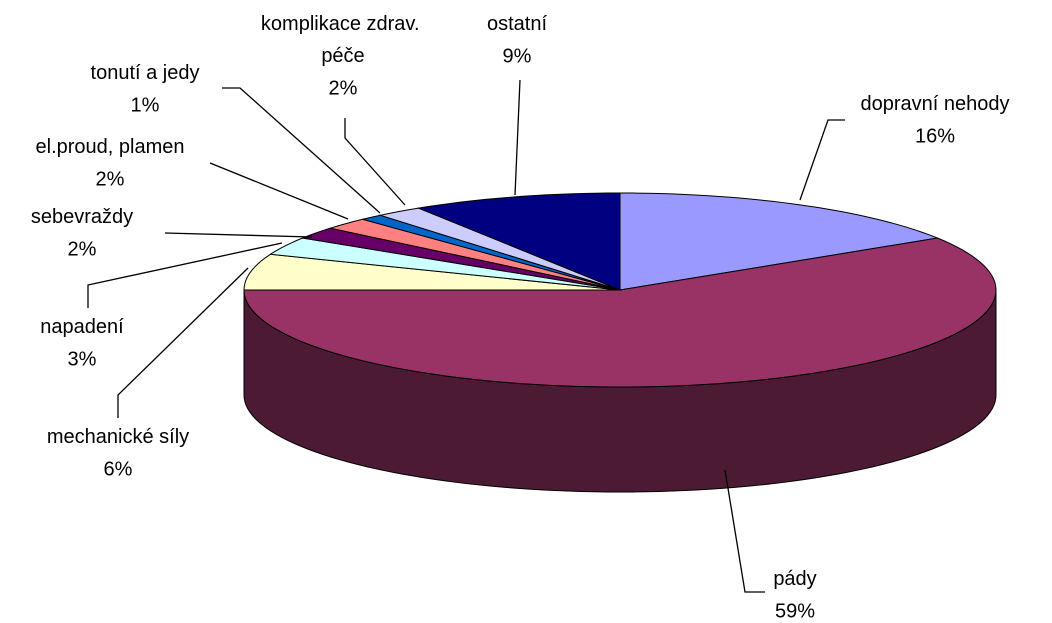 The height and width of the screenshot is (623, 1052). Describe the element at coordinates (934, 104) in the screenshot. I see `category-label: dopravní nehody` at that location.